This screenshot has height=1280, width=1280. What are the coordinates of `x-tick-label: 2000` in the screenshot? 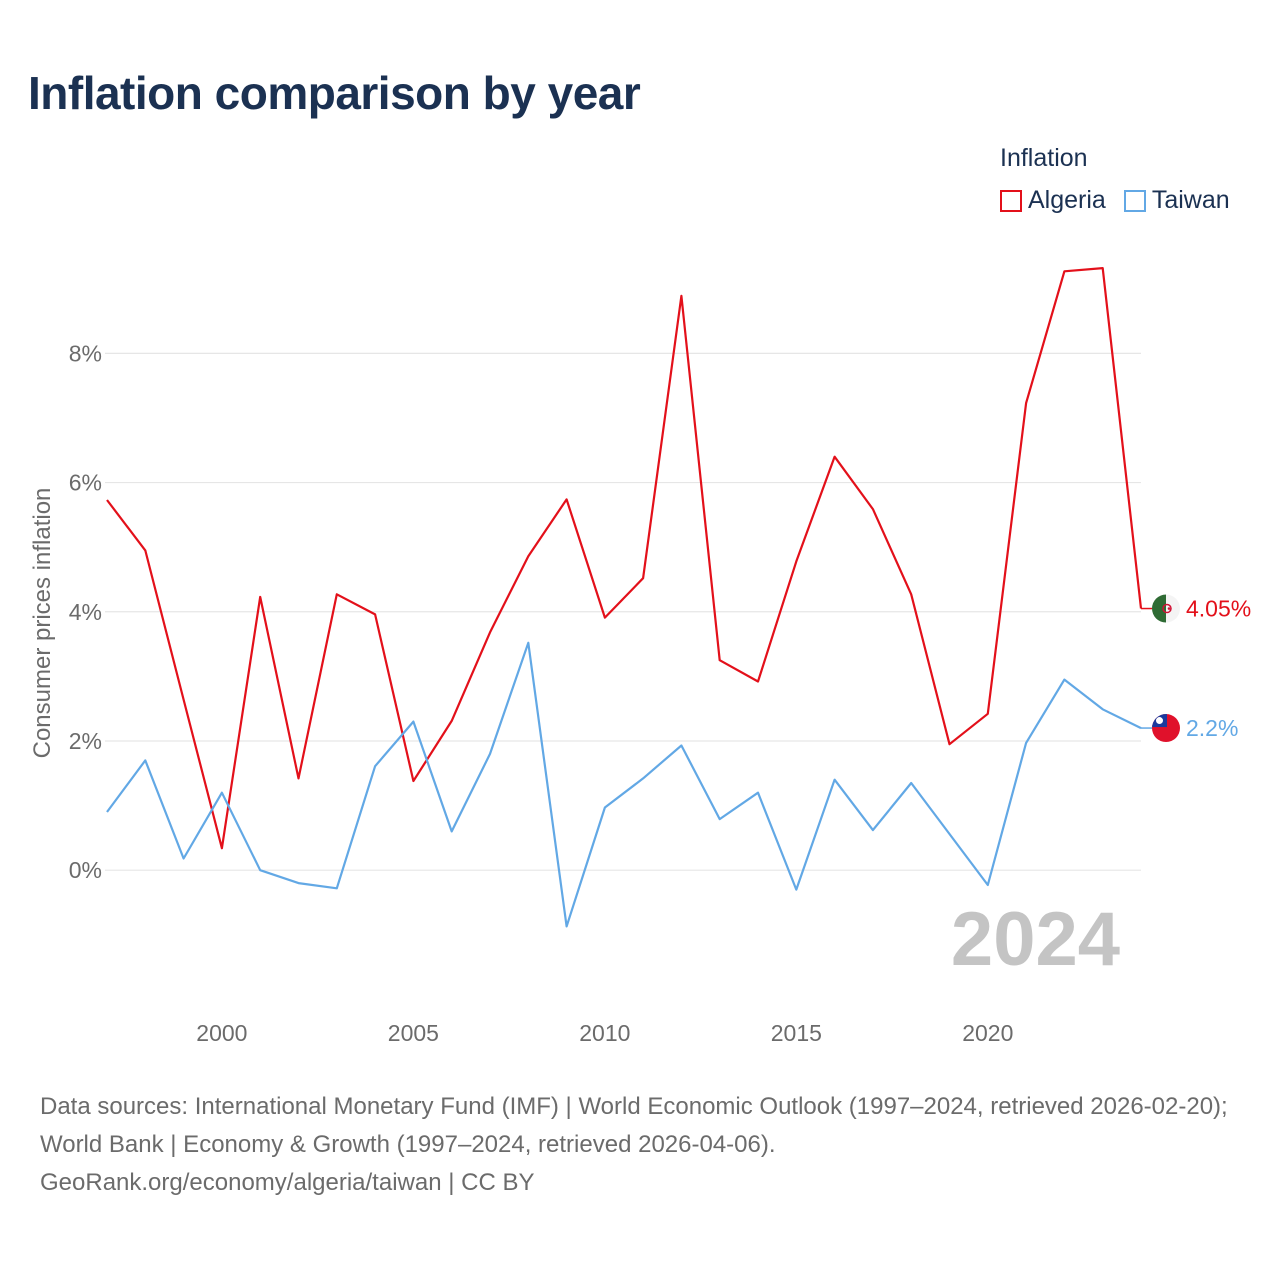 It's located at (221, 1033).